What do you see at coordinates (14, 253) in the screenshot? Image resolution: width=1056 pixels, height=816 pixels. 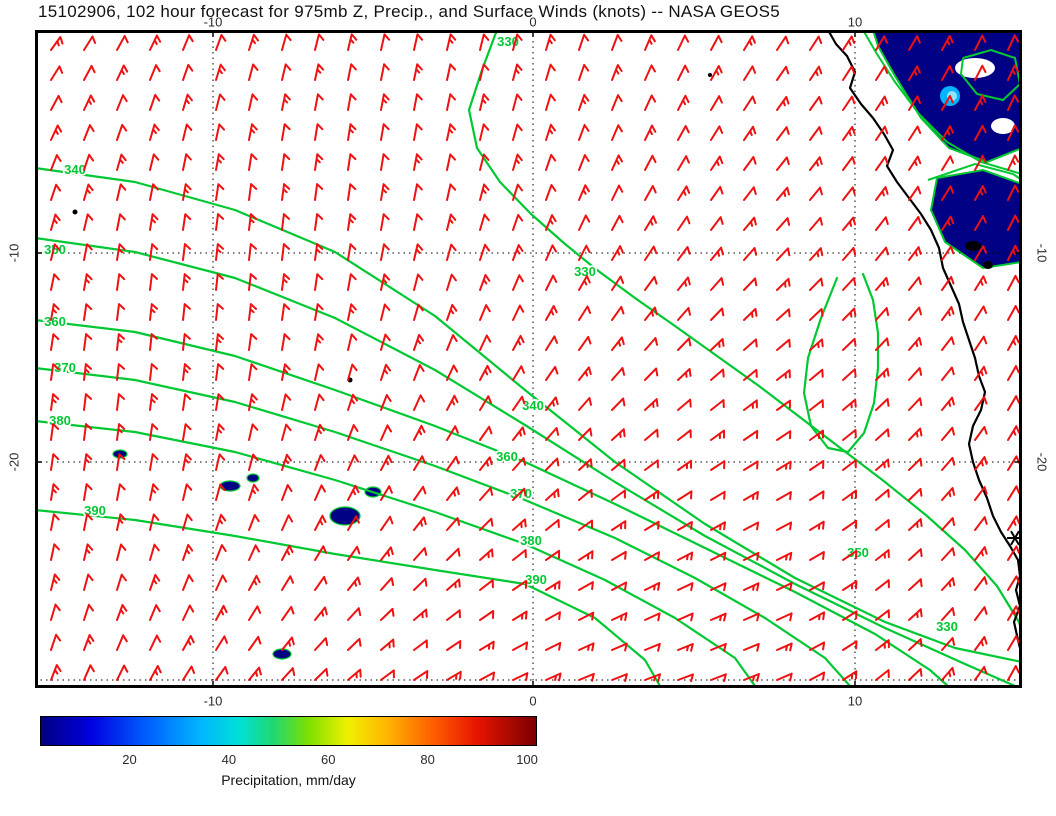 I see `y-axis-tick-left: -10` at bounding box center [14, 253].